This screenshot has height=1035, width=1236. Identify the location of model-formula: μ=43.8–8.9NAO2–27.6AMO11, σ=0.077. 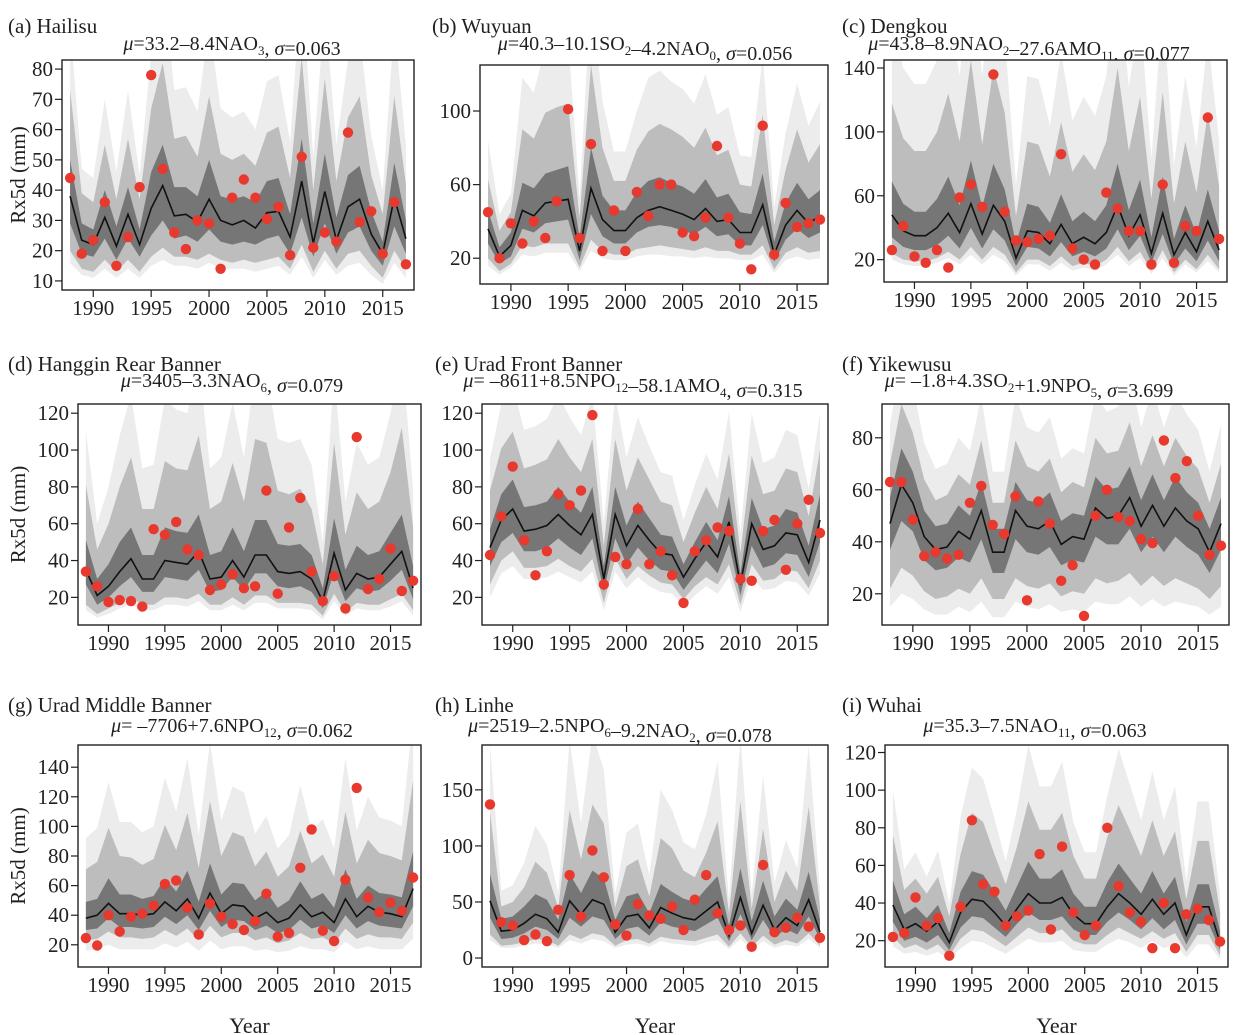
(1028, 49).